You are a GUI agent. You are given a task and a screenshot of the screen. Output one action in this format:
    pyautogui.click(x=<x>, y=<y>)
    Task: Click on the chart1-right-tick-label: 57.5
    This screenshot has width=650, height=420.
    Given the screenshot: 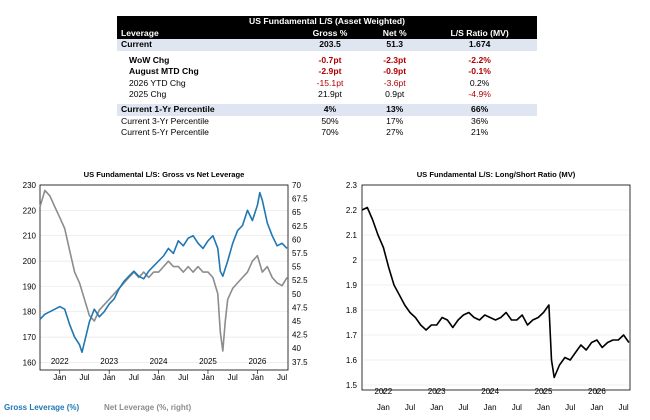 What is the action you would take?
    pyautogui.click(x=300, y=253)
    